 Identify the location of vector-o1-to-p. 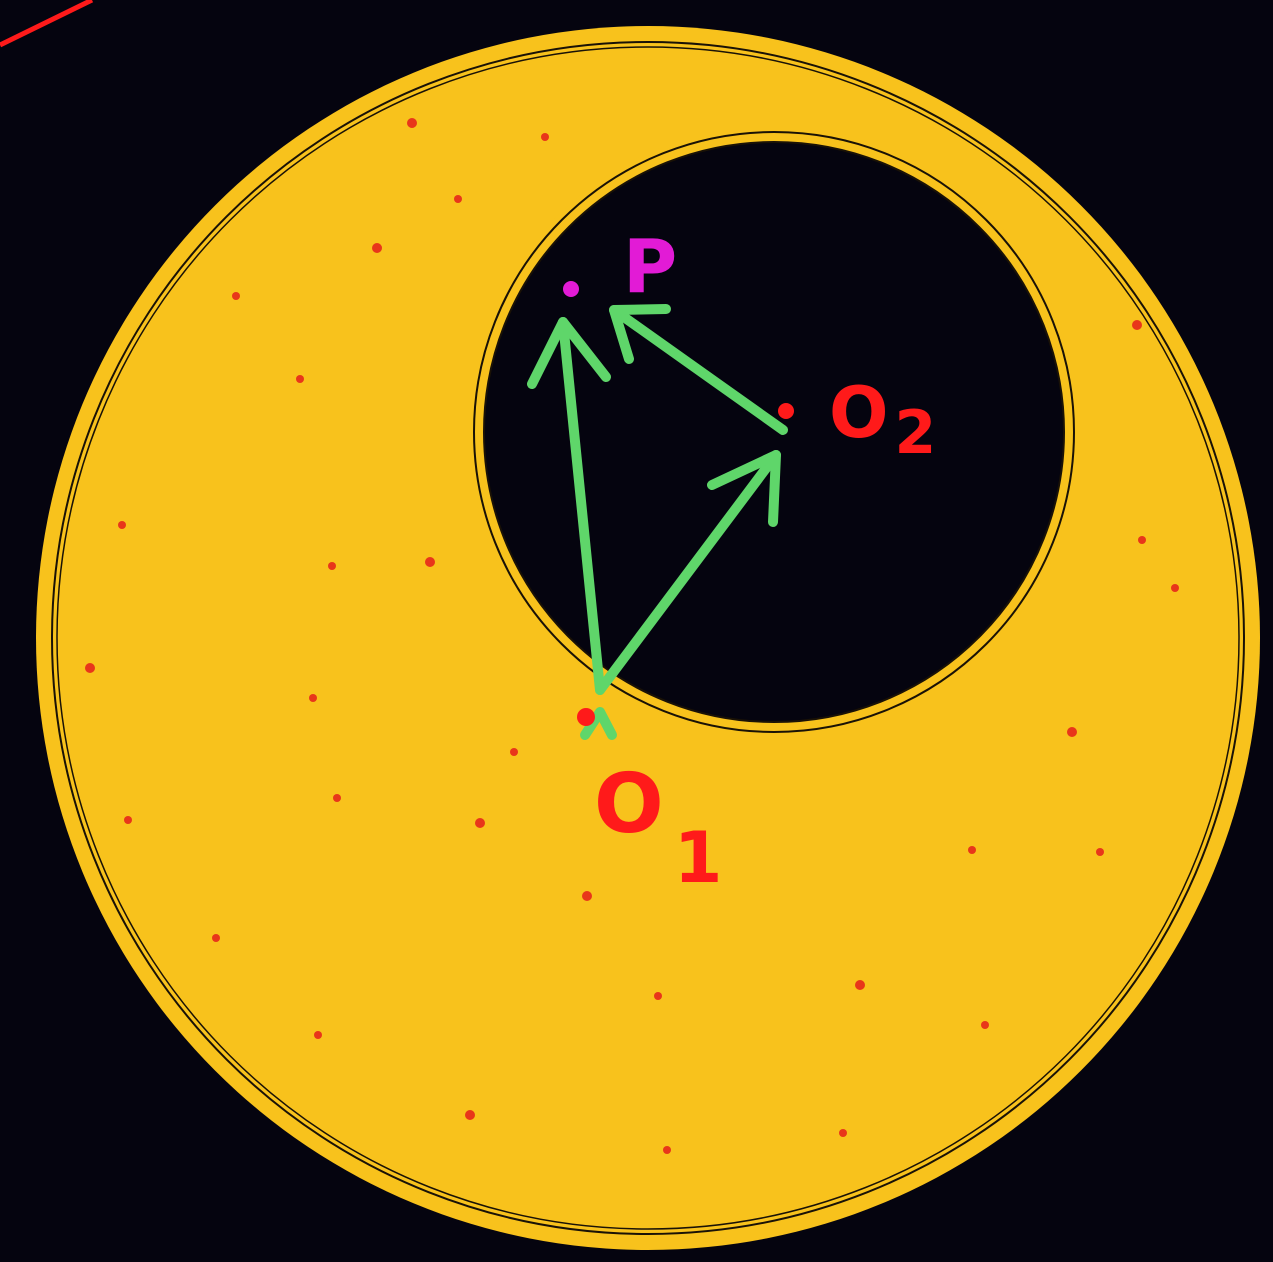
(581, 506).